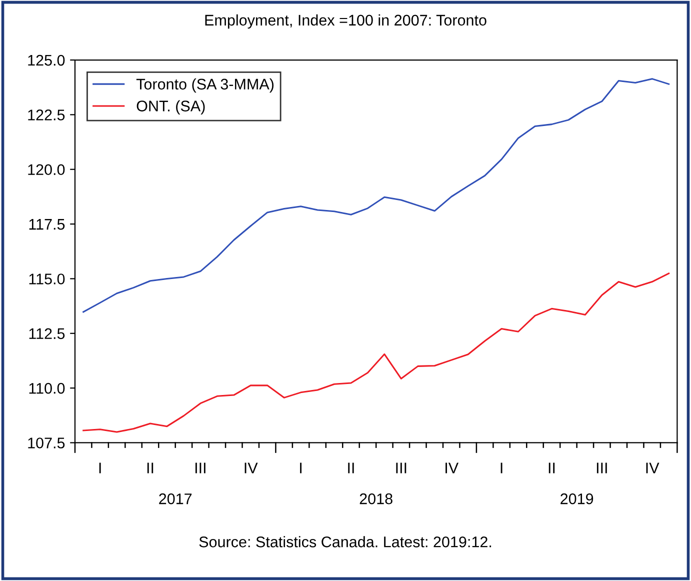 The image size is (691, 581). What do you see at coordinates (170, 107) in the screenshot?
I see `legend-label: ONT. (SA)` at bounding box center [170, 107].